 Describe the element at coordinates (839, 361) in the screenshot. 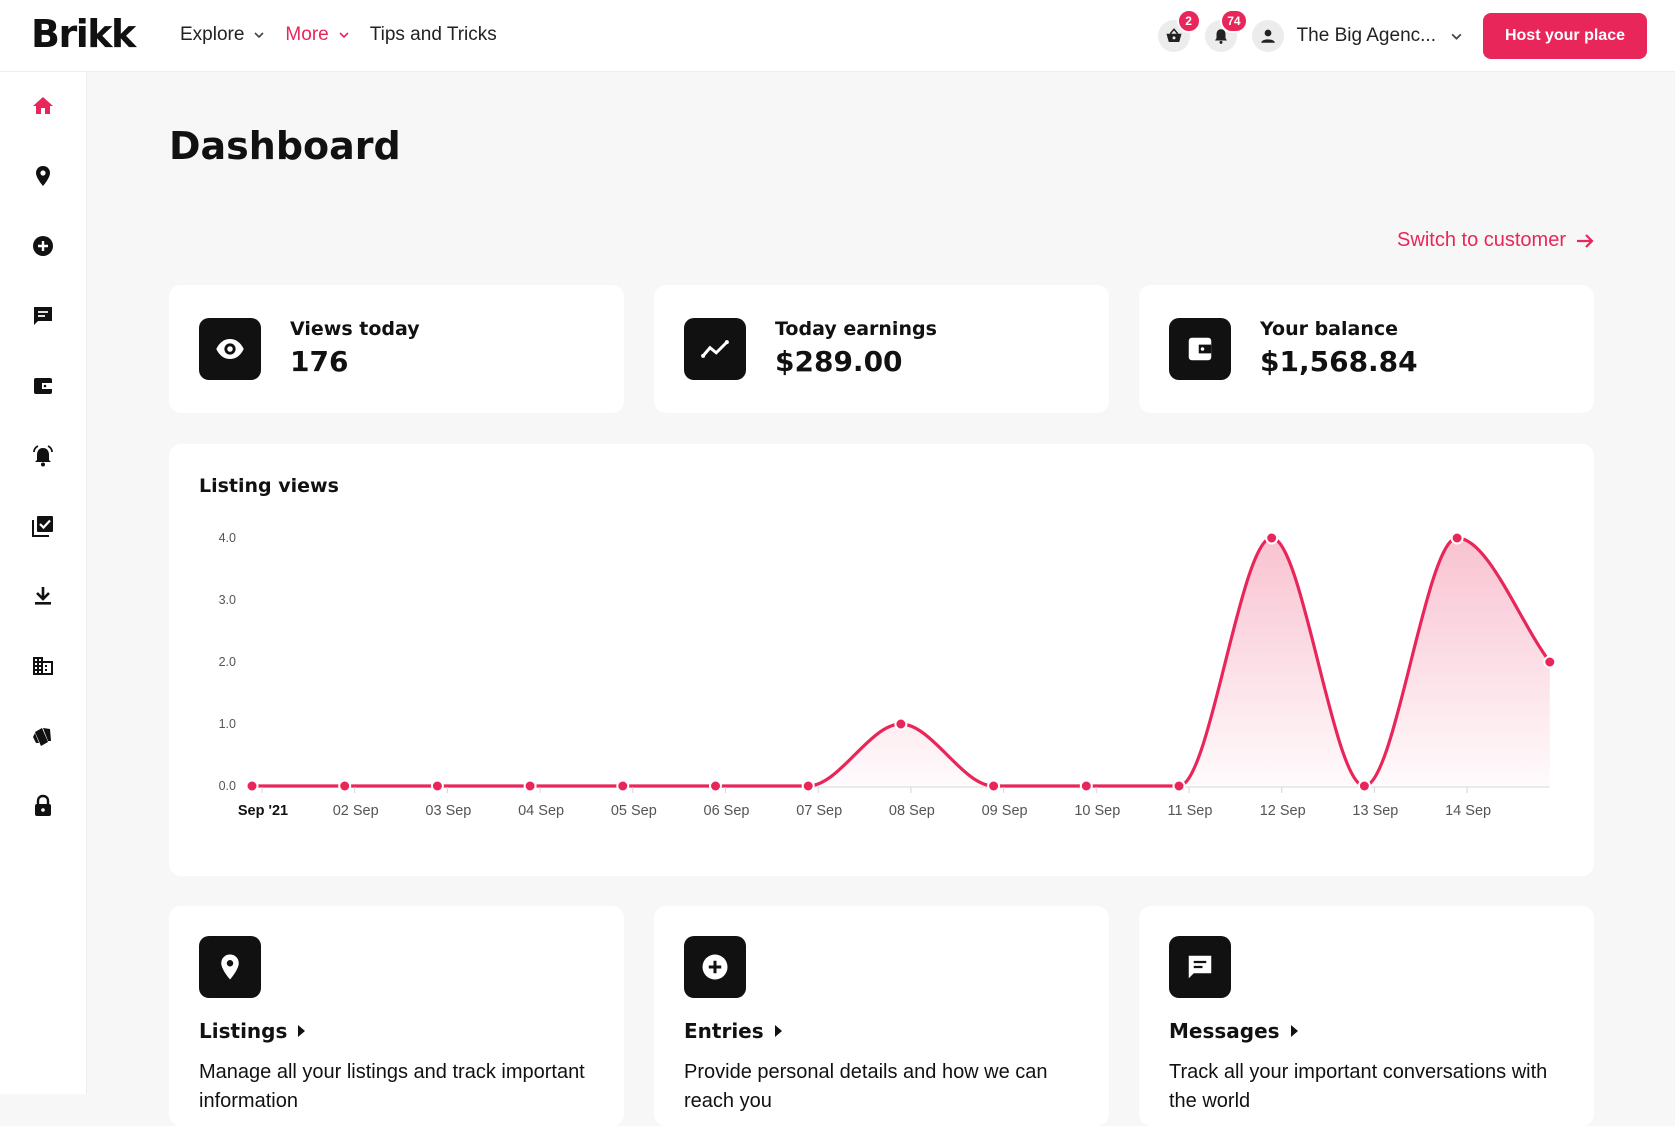

I see `stat-value: $289.00` at that location.